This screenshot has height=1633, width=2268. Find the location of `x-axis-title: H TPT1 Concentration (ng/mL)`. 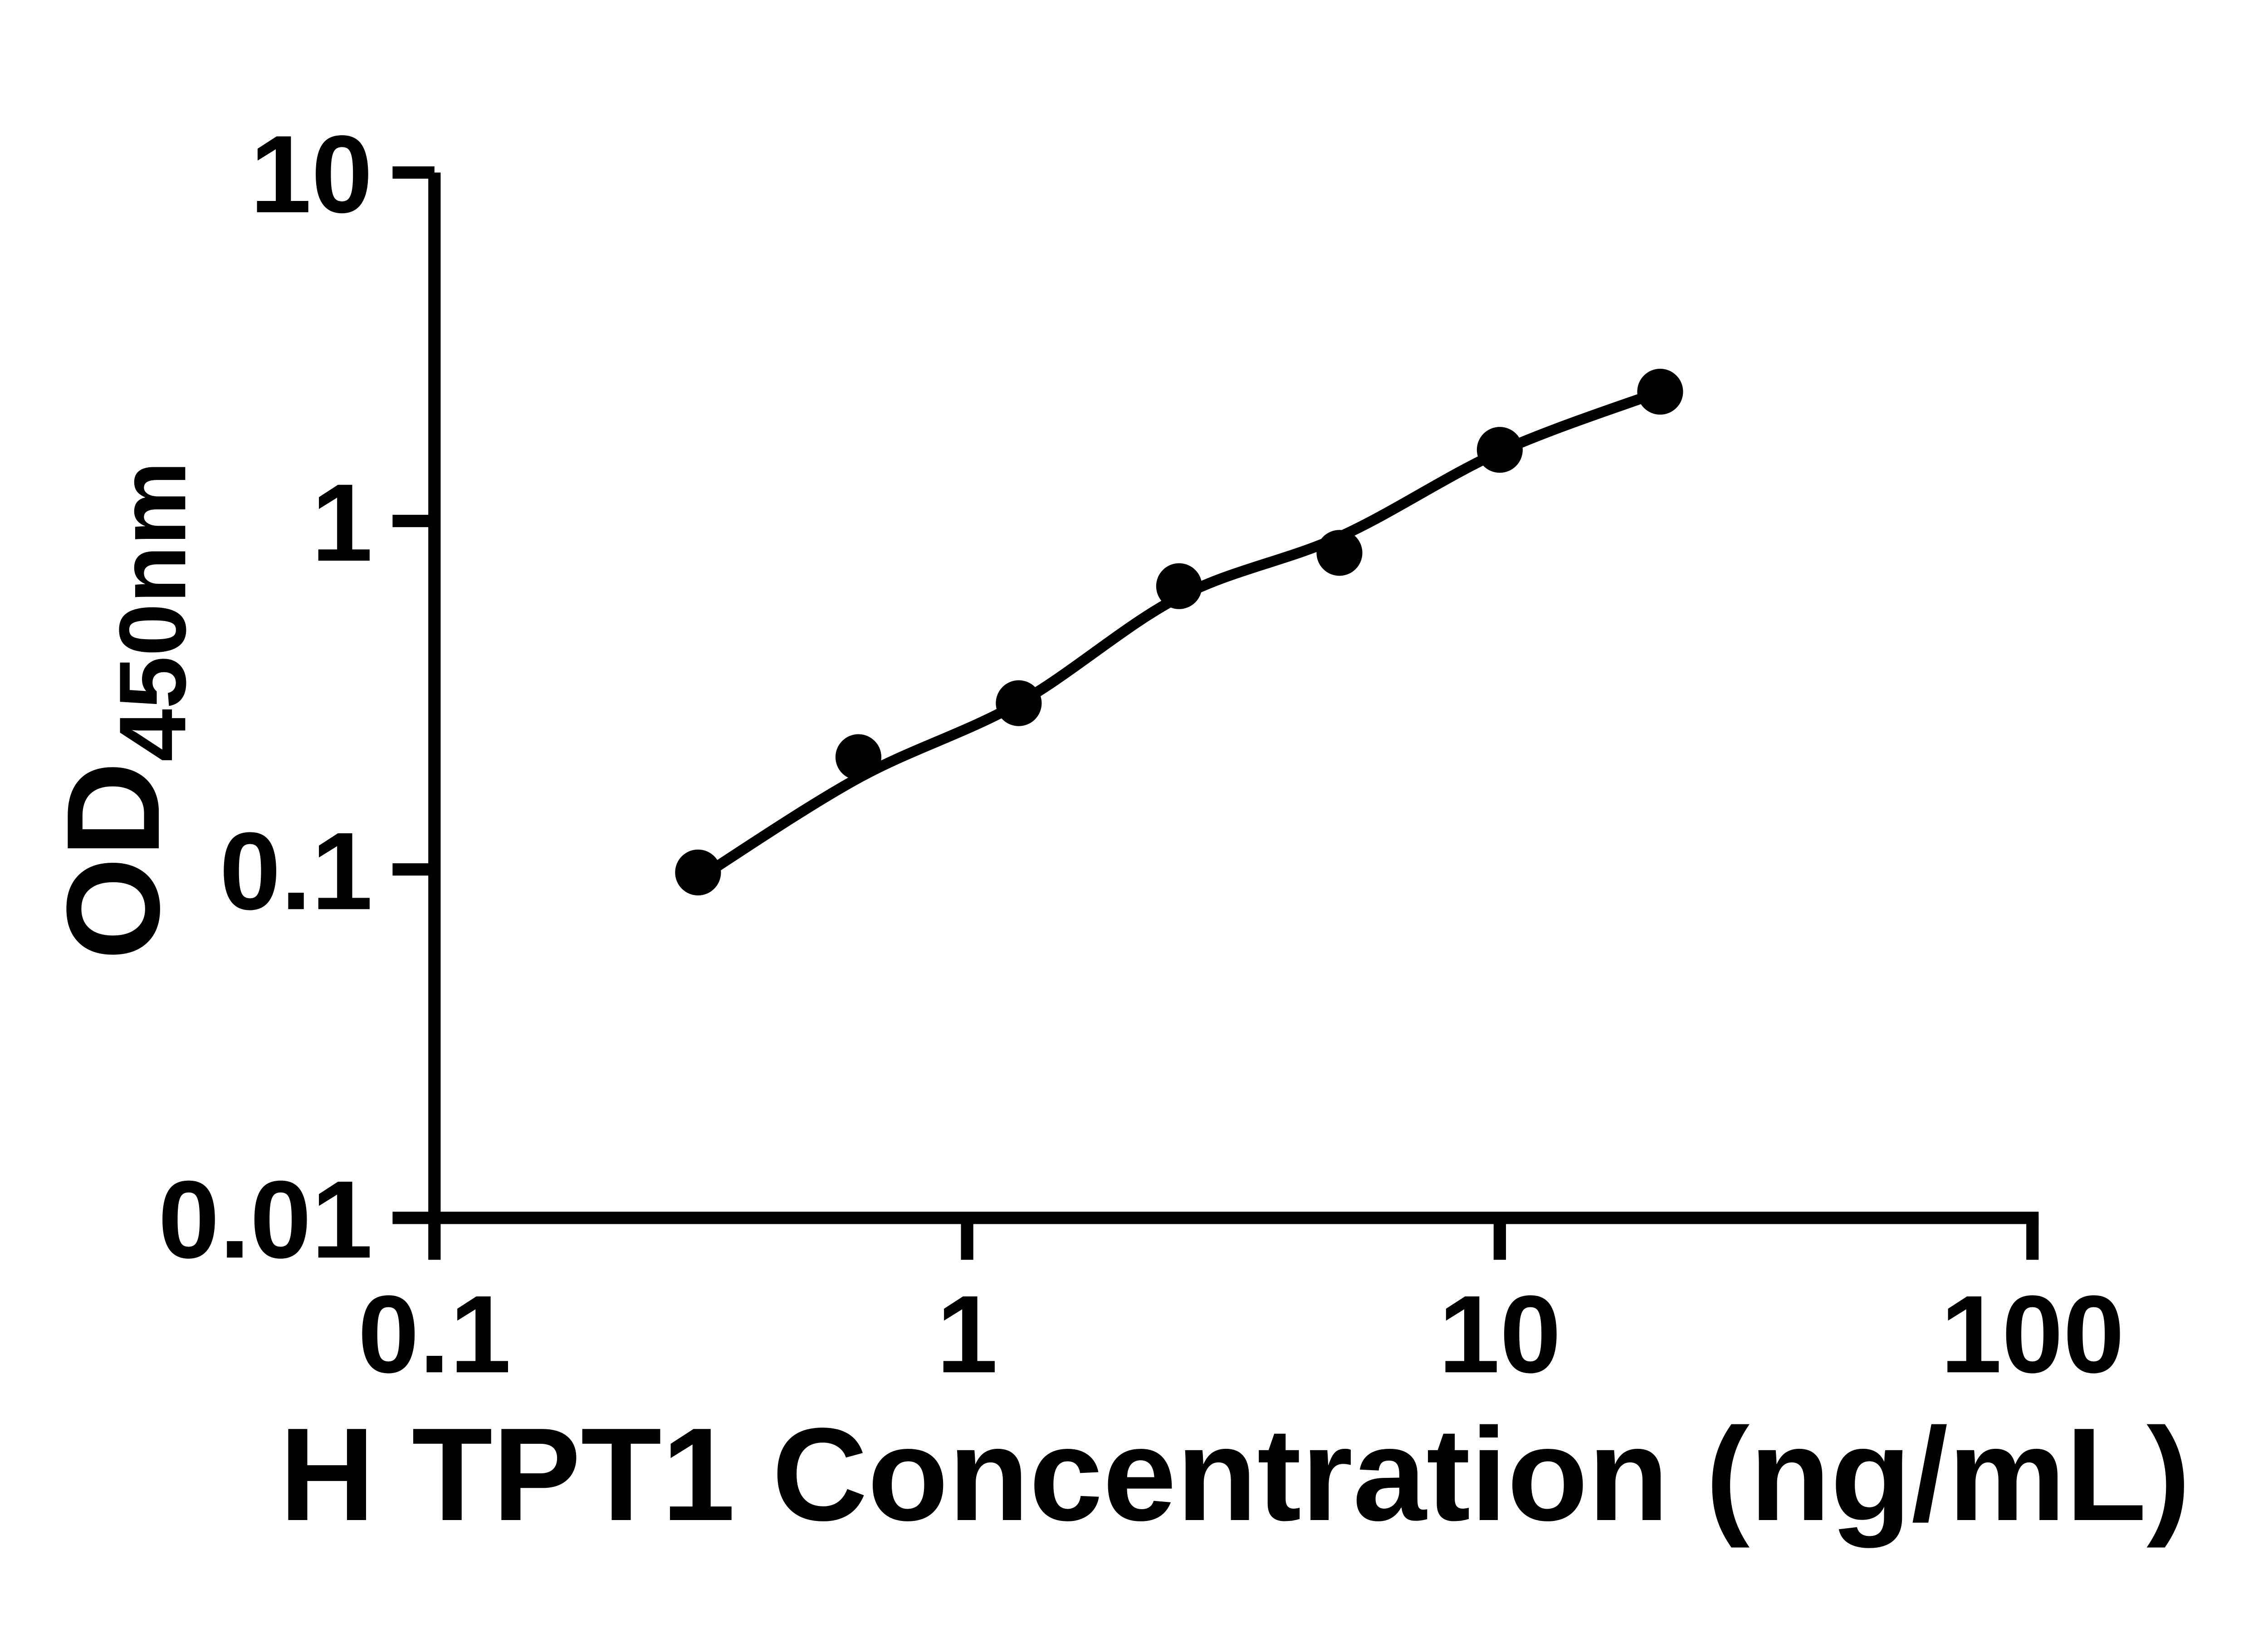

x-axis-title: H TPT1 Concentration (ng/mL) is located at coordinates (1235, 1474).